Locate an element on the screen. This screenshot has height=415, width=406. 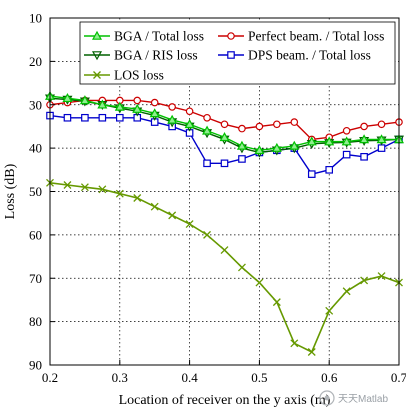
x-tick-label: 0.7 is located at coordinates (398, 377).